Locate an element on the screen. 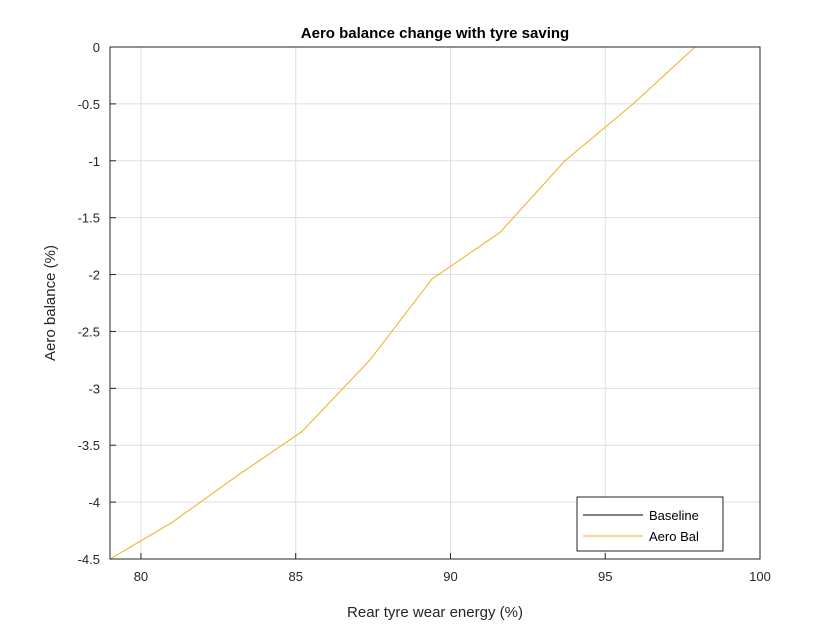  x-axis-label: Rear tyre wear energy (%) is located at coordinates (435, 612).